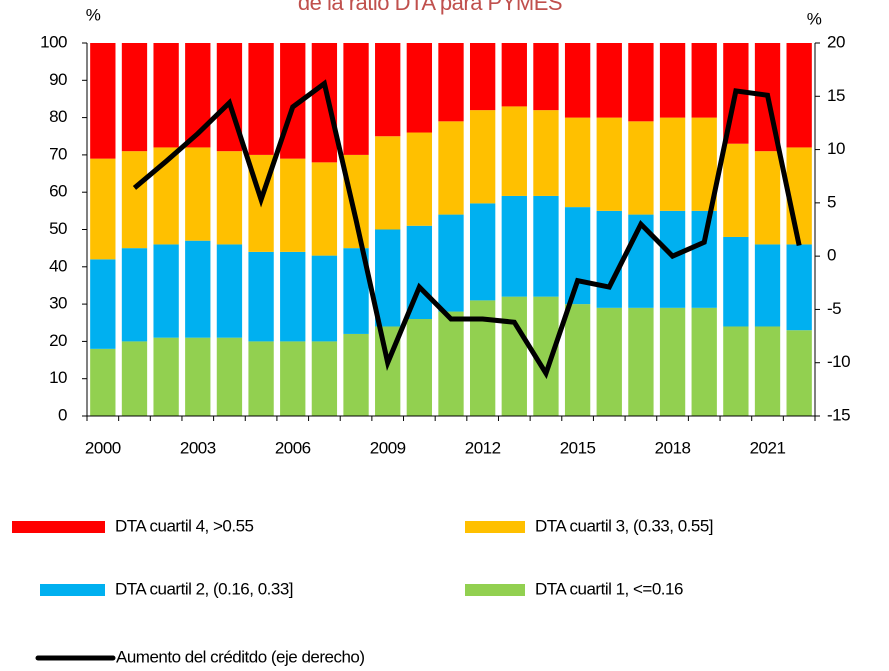 The width and height of the screenshot is (889, 671). Describe the element at coordinates (293, 447) in the screenshot. I see `x-tick-label: 2006` at that location.